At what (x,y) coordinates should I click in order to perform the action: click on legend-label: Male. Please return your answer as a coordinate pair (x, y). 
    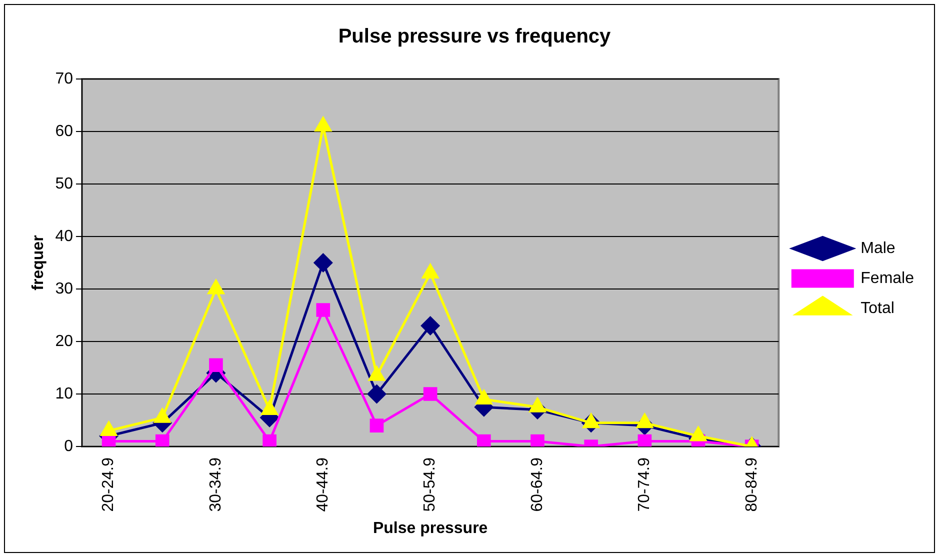
    Looking at the image, I should click on (878, 248).